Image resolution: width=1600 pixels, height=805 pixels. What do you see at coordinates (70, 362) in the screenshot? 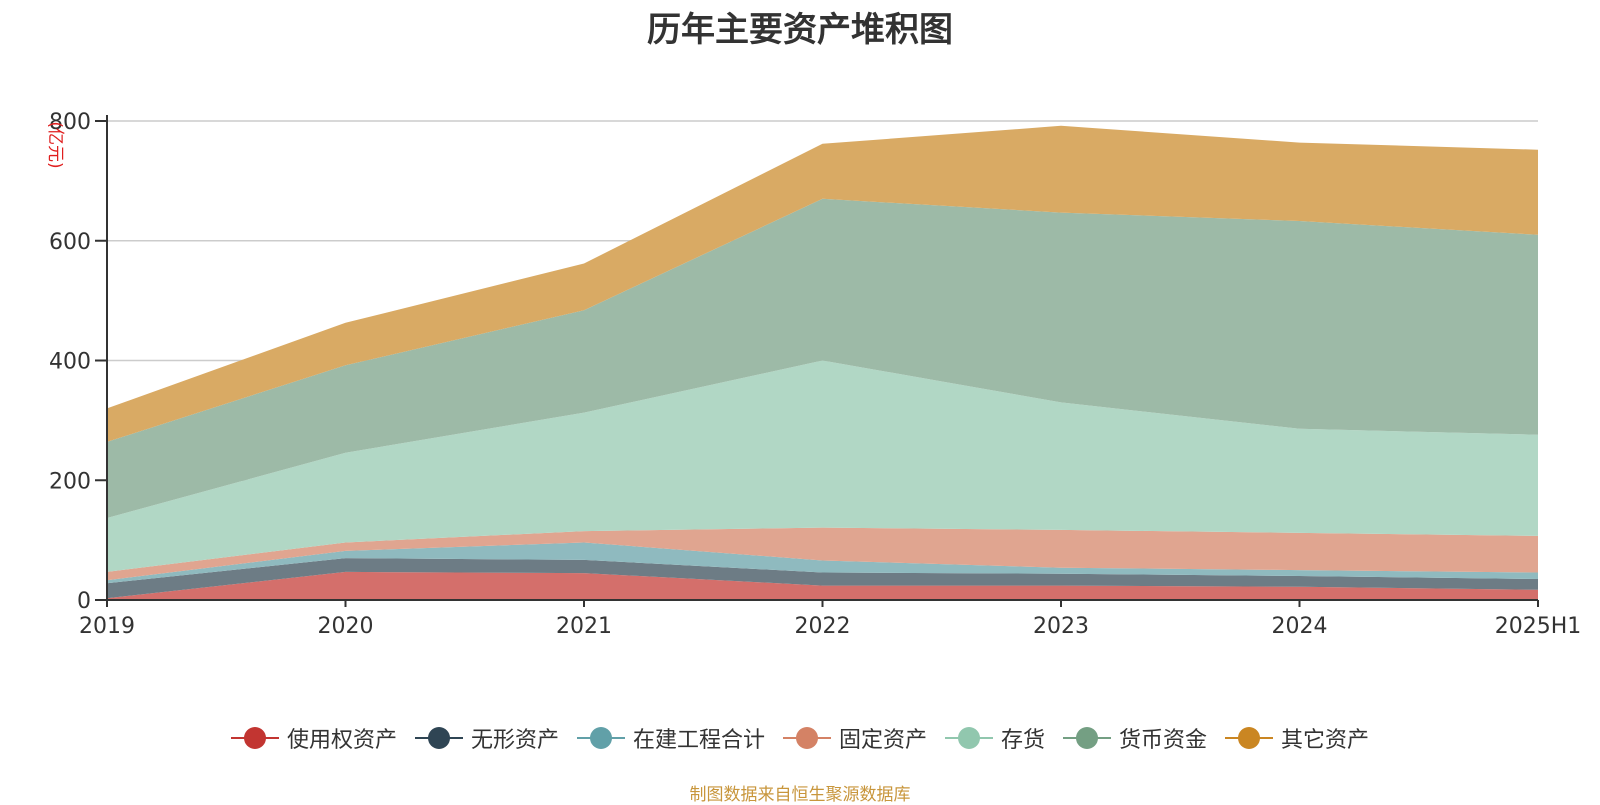
I see `y-tick-label: 400` at bounding box center [70, 362].